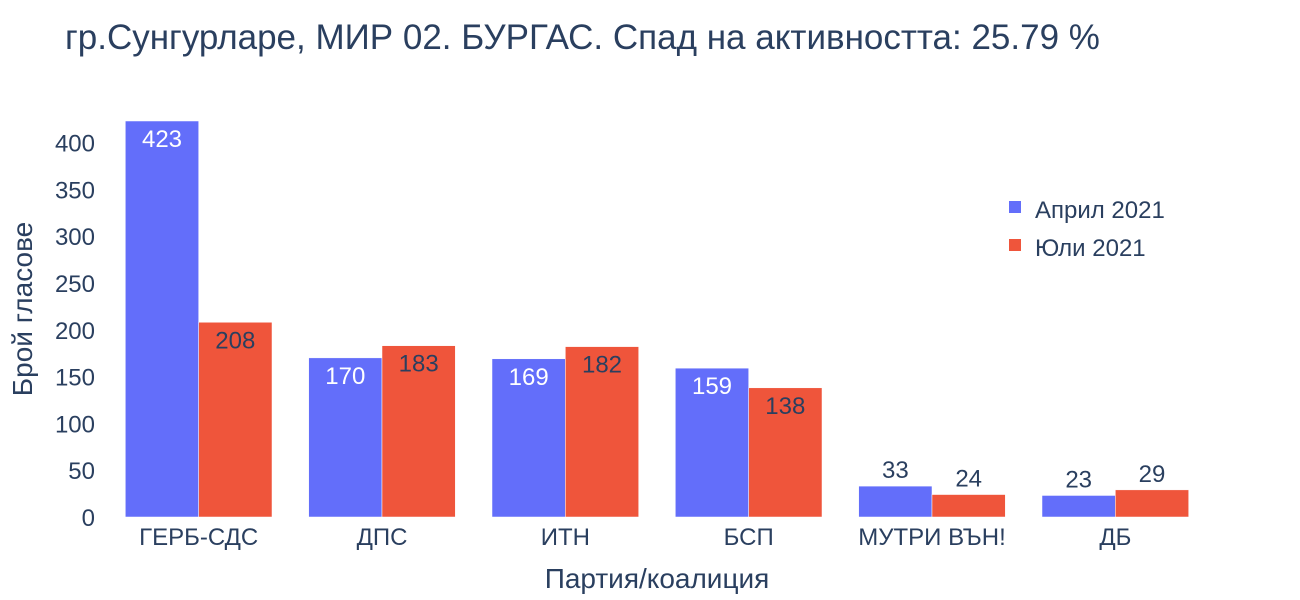 This screenshot has width=1300, height=600. What do you see at coordinates (81, 471) in the screenshot?
I see `y-tick-label: 50` at bounding box center [81, 471].